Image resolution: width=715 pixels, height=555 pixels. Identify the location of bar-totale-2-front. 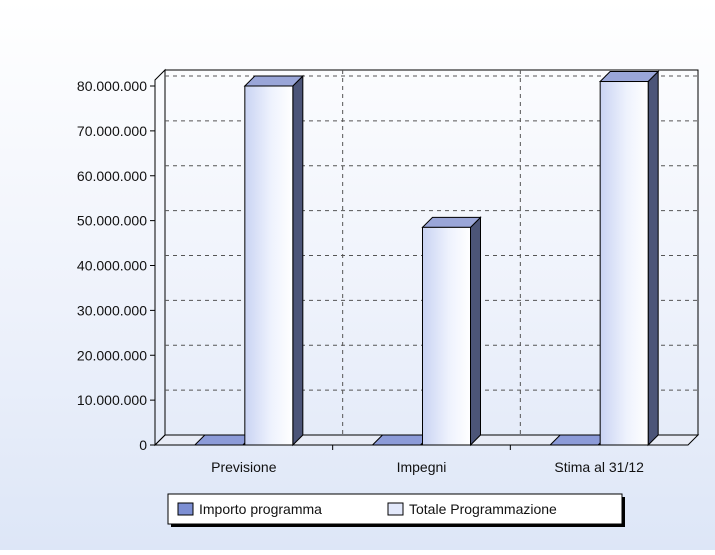
(624, 263).